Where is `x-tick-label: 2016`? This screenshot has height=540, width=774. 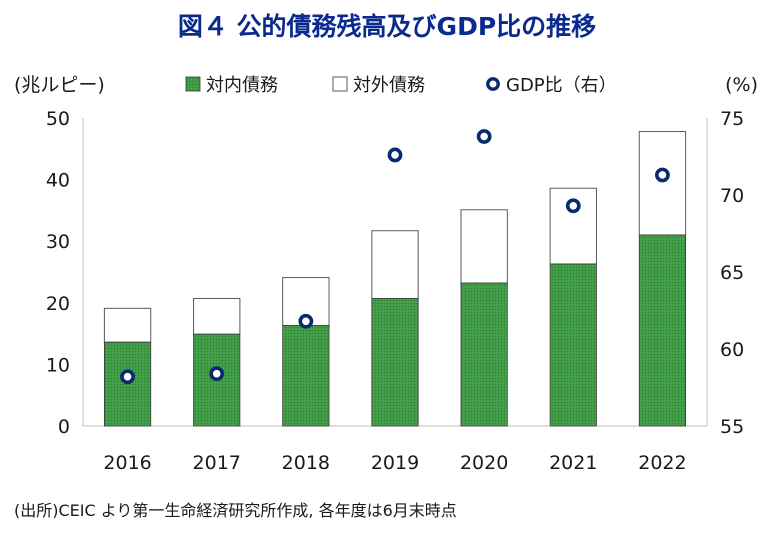
x-tick-label: 2016 is located at coordinates (127, 463).